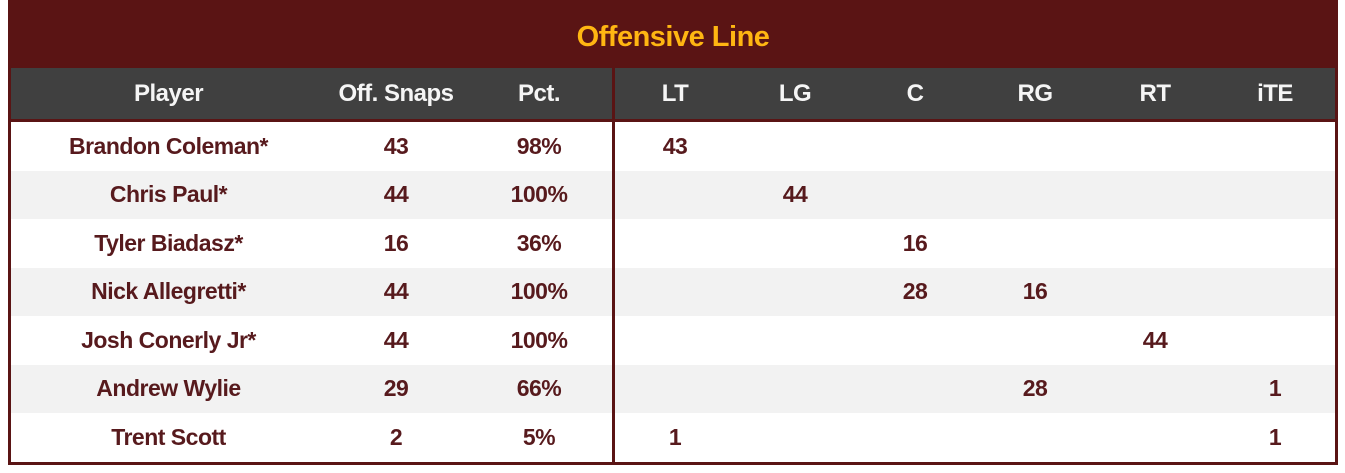 The width and height of the screenshot is (1345, 473). I want to click on stat-cell-lt: 43, so click(673, 146).